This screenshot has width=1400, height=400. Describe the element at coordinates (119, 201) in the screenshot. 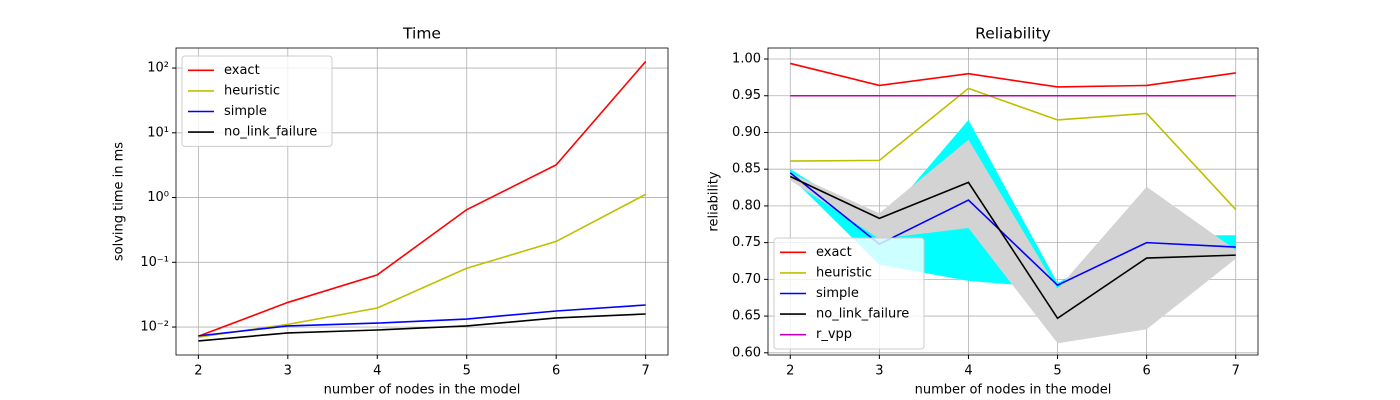

I see `y-axis-label: solving time in ms` at that location.